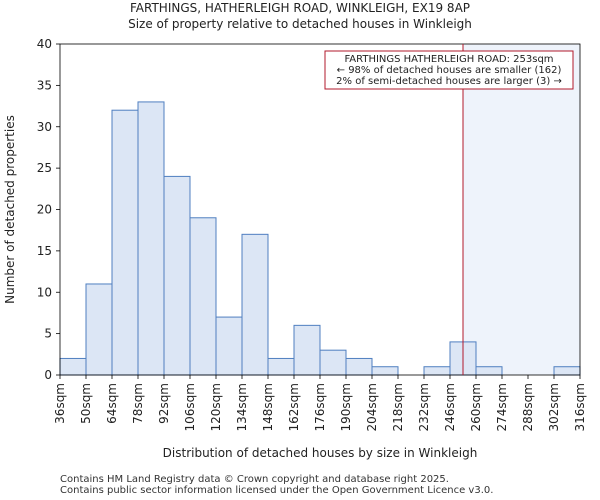 Image resolution: width=600 pixels, height=500 pixels. What do you see at coordinates (476, 407) in the screenshot?
I see `x-tick-label: 260sqm` at bounding box center [476, 407].